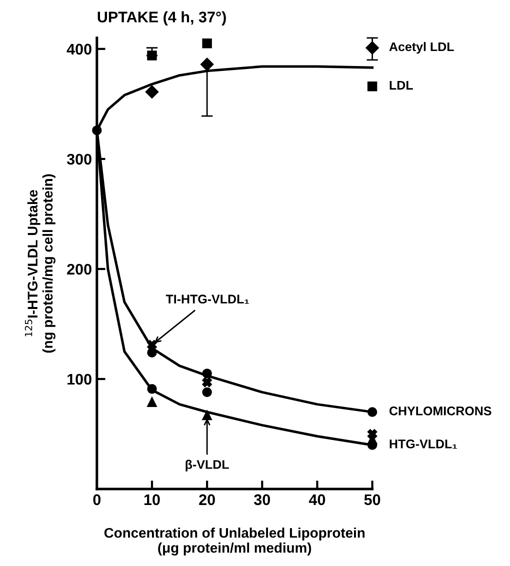 Image resolution: width=510 pixels, height=566 pixels. Describe the element at coordinates (80, 379) in the screenshot. I see `y-tick-label: 100` at that location.